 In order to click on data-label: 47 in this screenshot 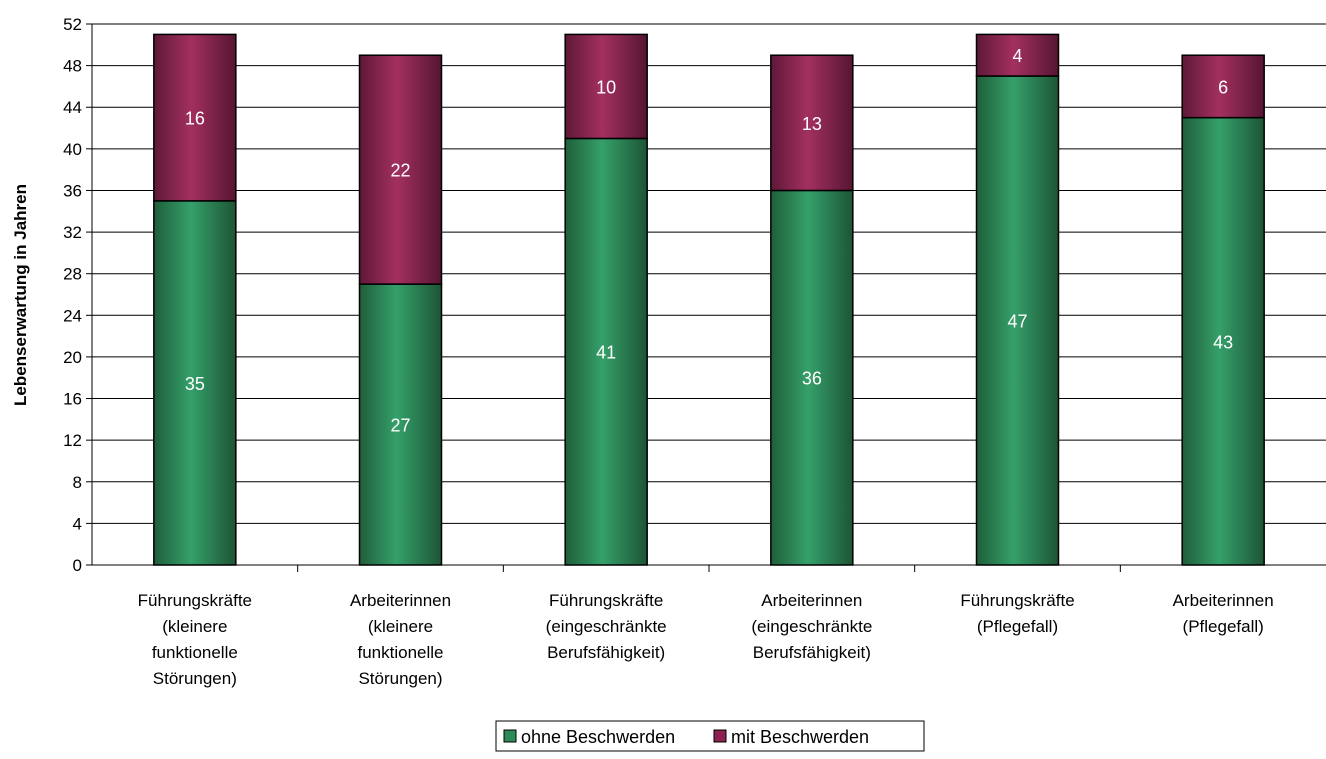, I will do `click(1017, 322)`.